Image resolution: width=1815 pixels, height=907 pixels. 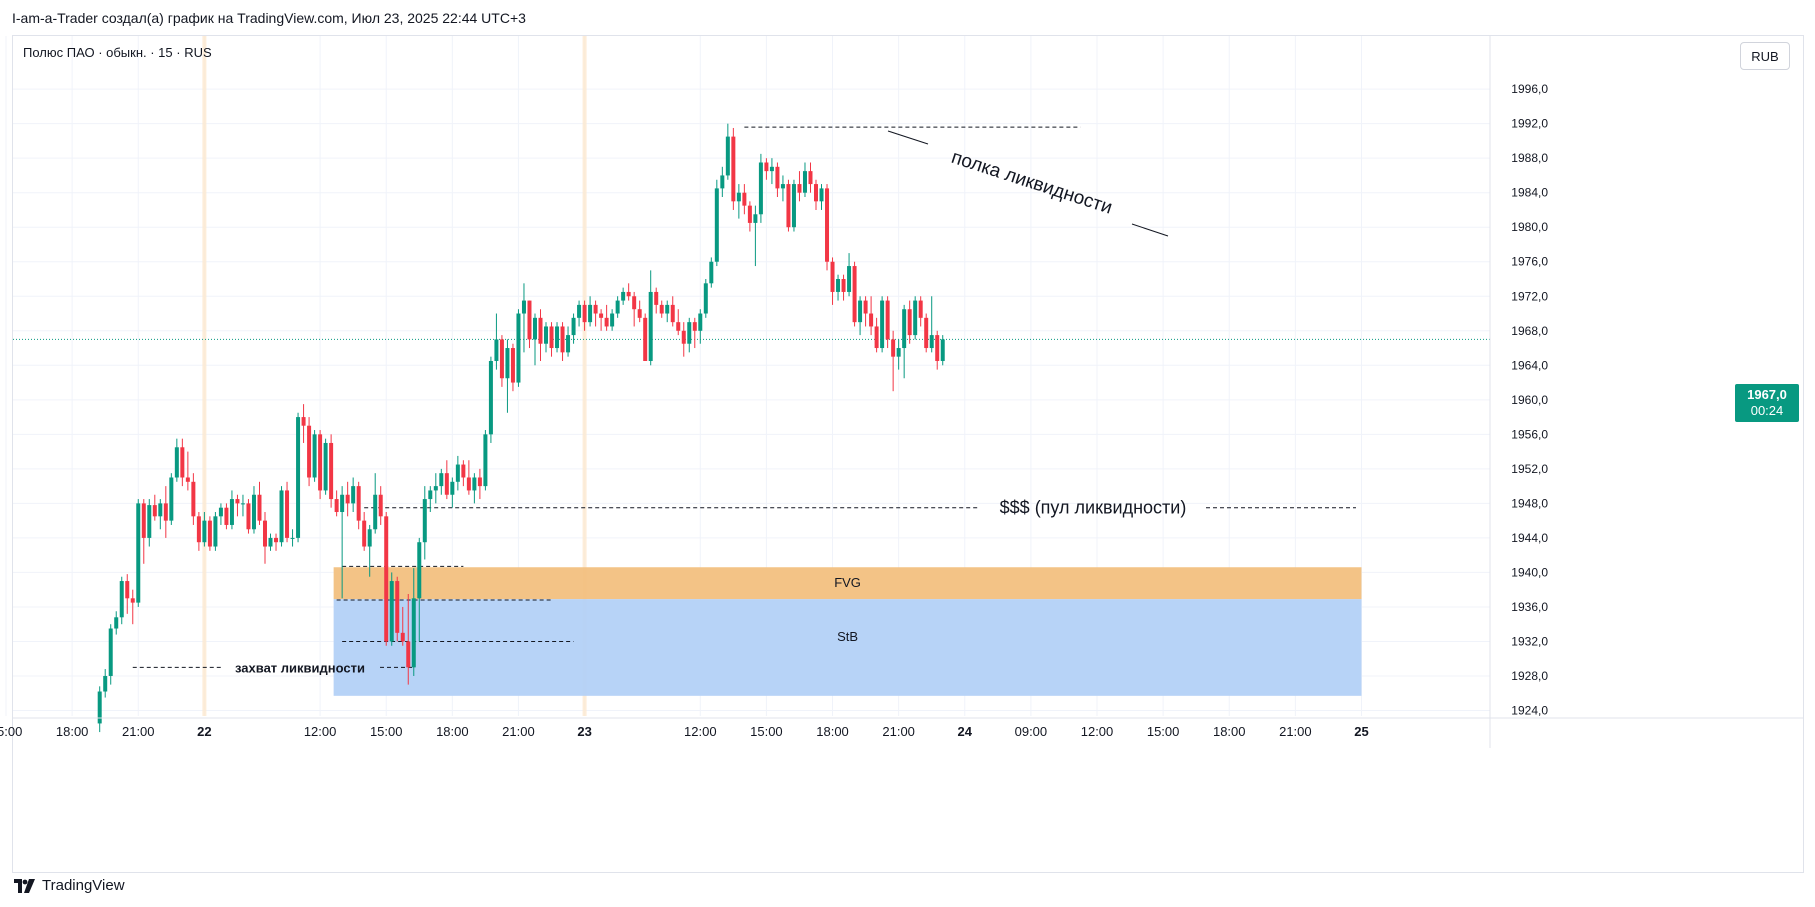 I want to click on bar-countdown: 00:24, so click(x=1767, y=410).